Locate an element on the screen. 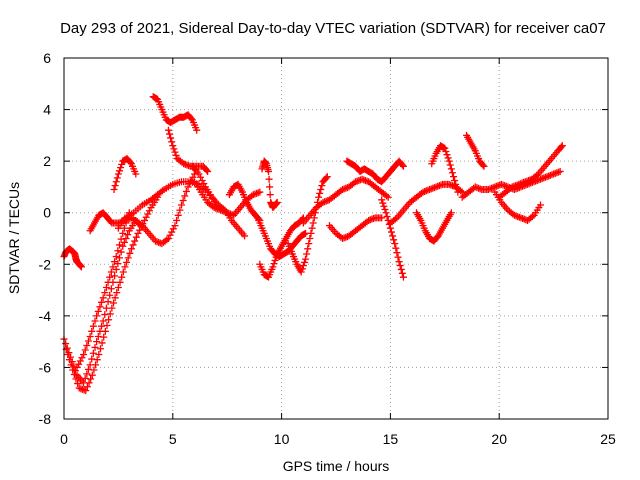  y-tick-labels: -8 -6 -4 -2 0 2 4 6 is located at coordinates (45, 238).